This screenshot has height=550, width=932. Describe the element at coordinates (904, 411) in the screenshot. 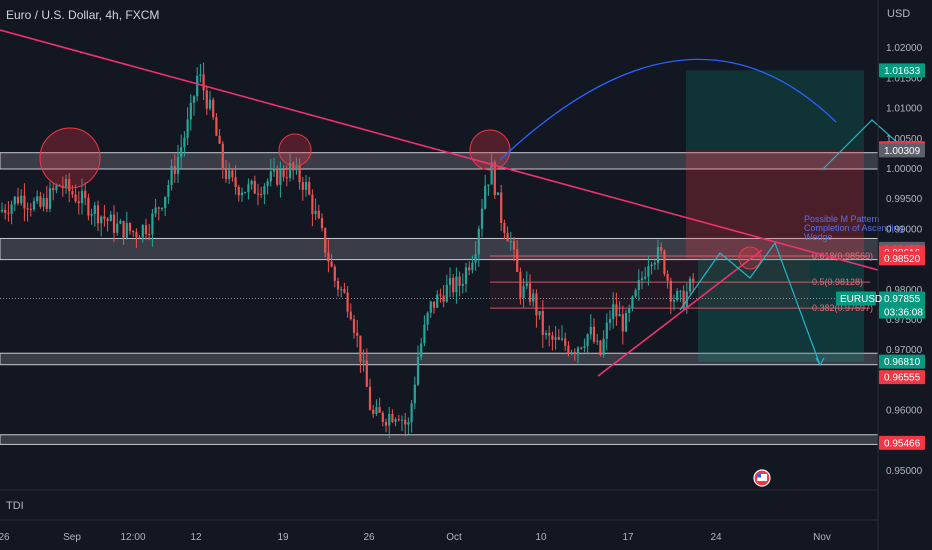

I see `y-tick-1: 0.96000` at that location.